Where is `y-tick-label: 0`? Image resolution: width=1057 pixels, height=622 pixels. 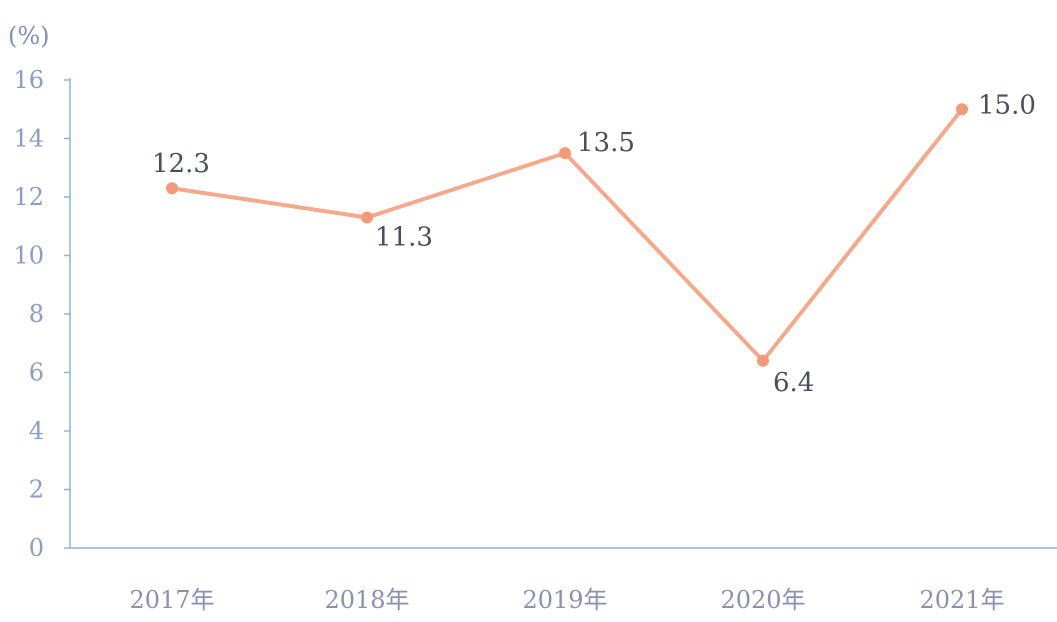 y-tick-label: 0 is located at coordinates (36, 548).